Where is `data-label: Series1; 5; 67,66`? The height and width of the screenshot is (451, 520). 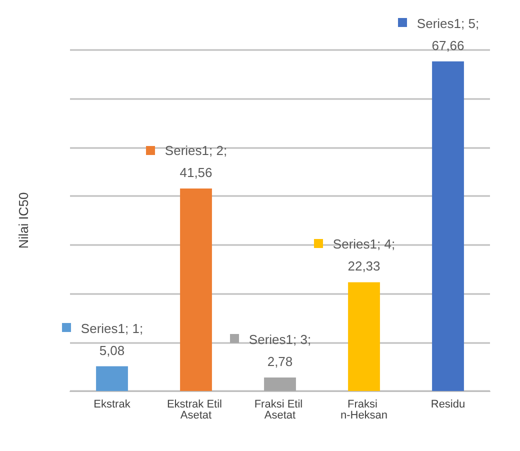
data-label: Series1; 5; 67,66 is located at coordinates (448, 34).